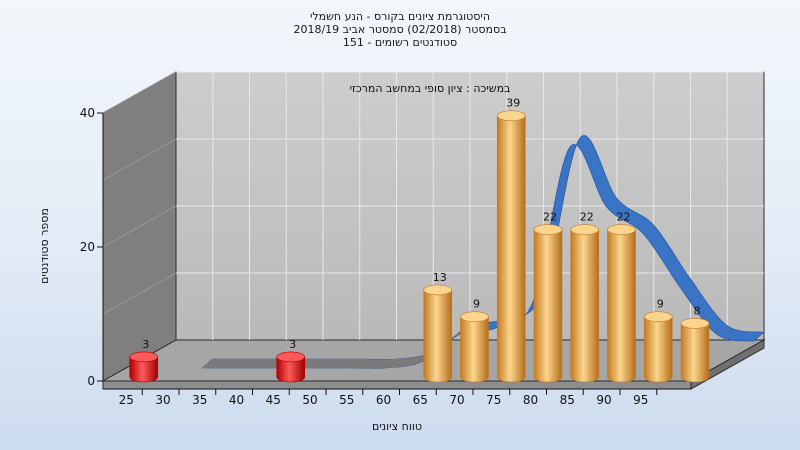  Describe the element at coordinates (199, 400) in the screenshot. I see `x-tick-label: 35` at that location.